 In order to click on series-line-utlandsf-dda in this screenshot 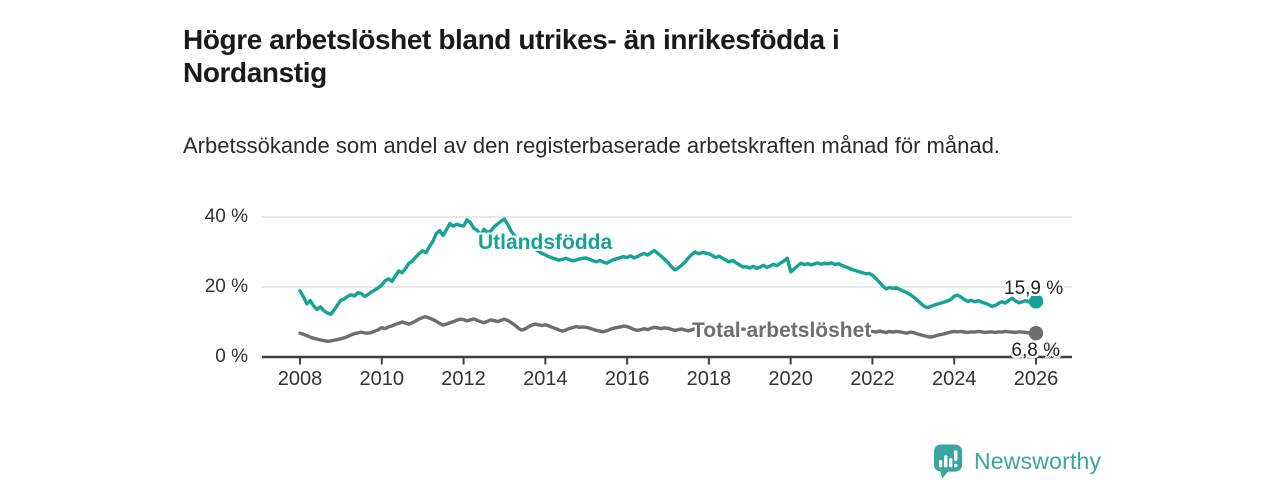, I will do `click(668, 266)`.